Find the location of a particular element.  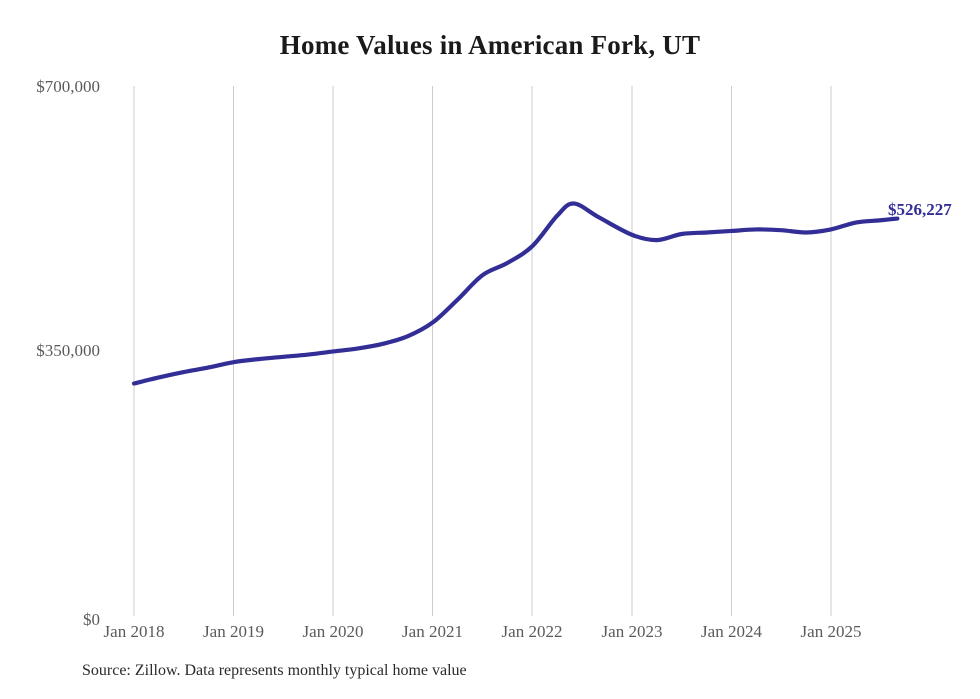

x-axis-tick-jan-2022: Jan 2022 is located at coordinates (532, 631).